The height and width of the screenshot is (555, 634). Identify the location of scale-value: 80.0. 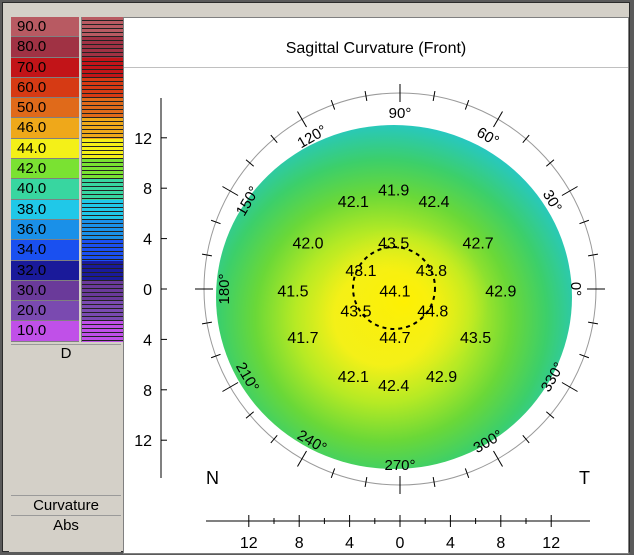
(45, 47).